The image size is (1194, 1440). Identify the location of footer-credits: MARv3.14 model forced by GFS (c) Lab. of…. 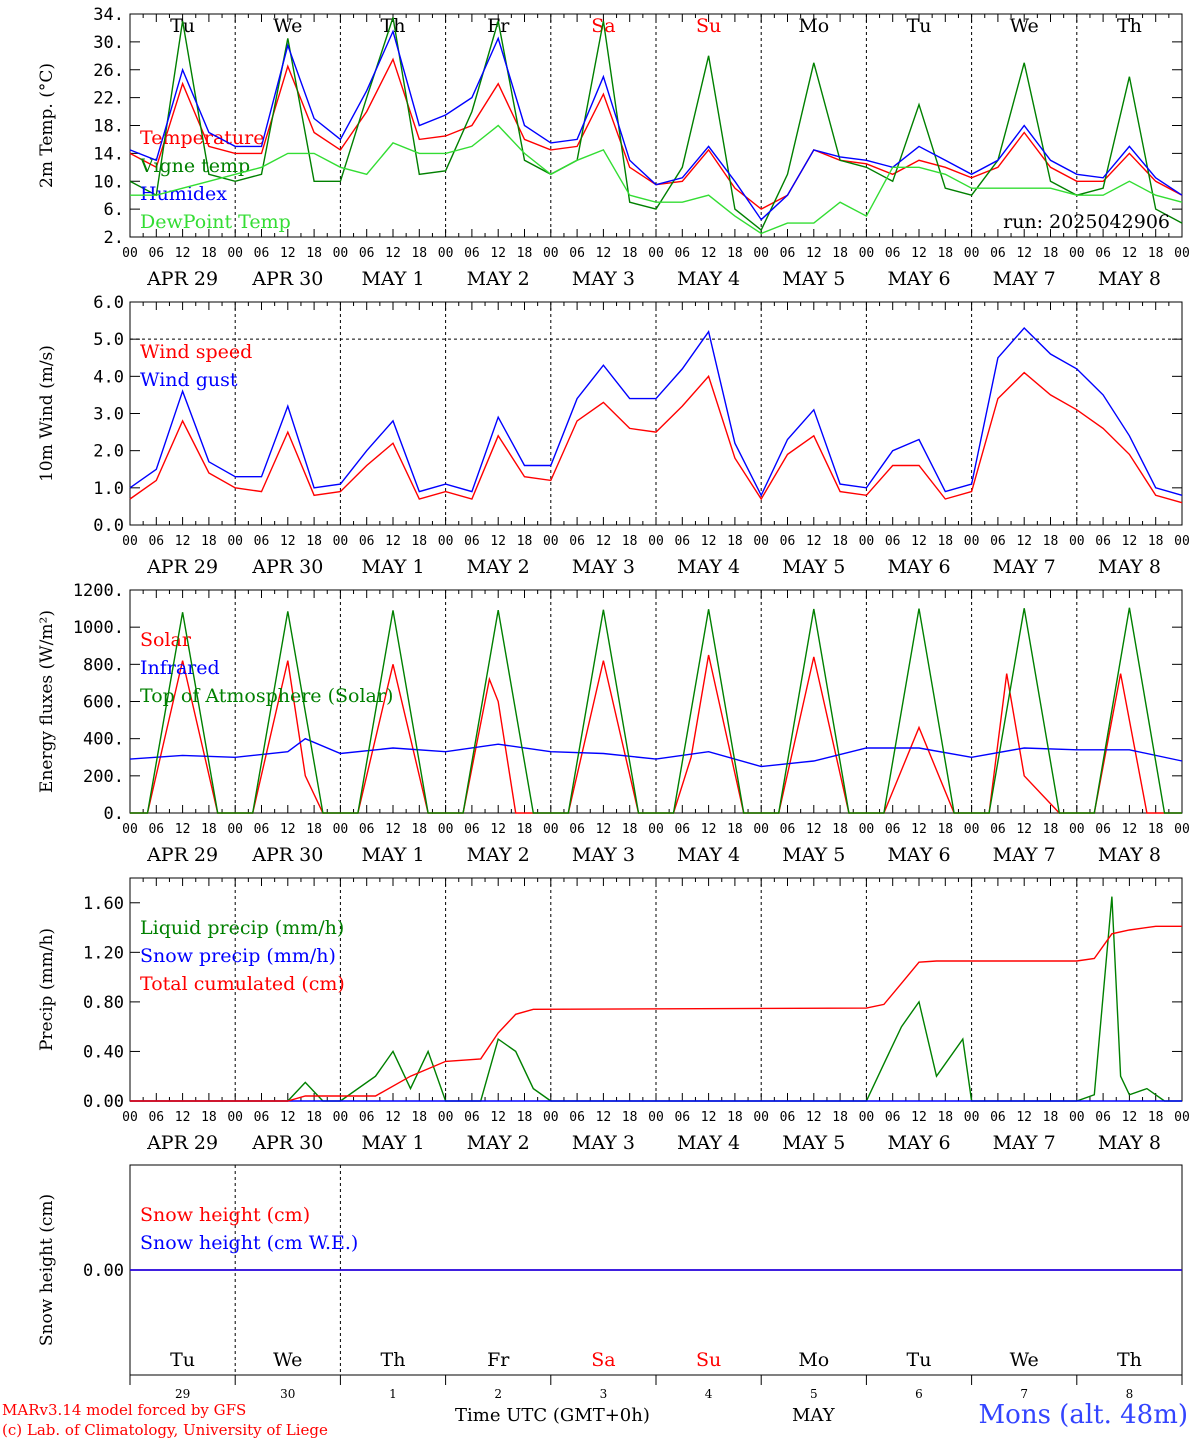
(165, 1420).